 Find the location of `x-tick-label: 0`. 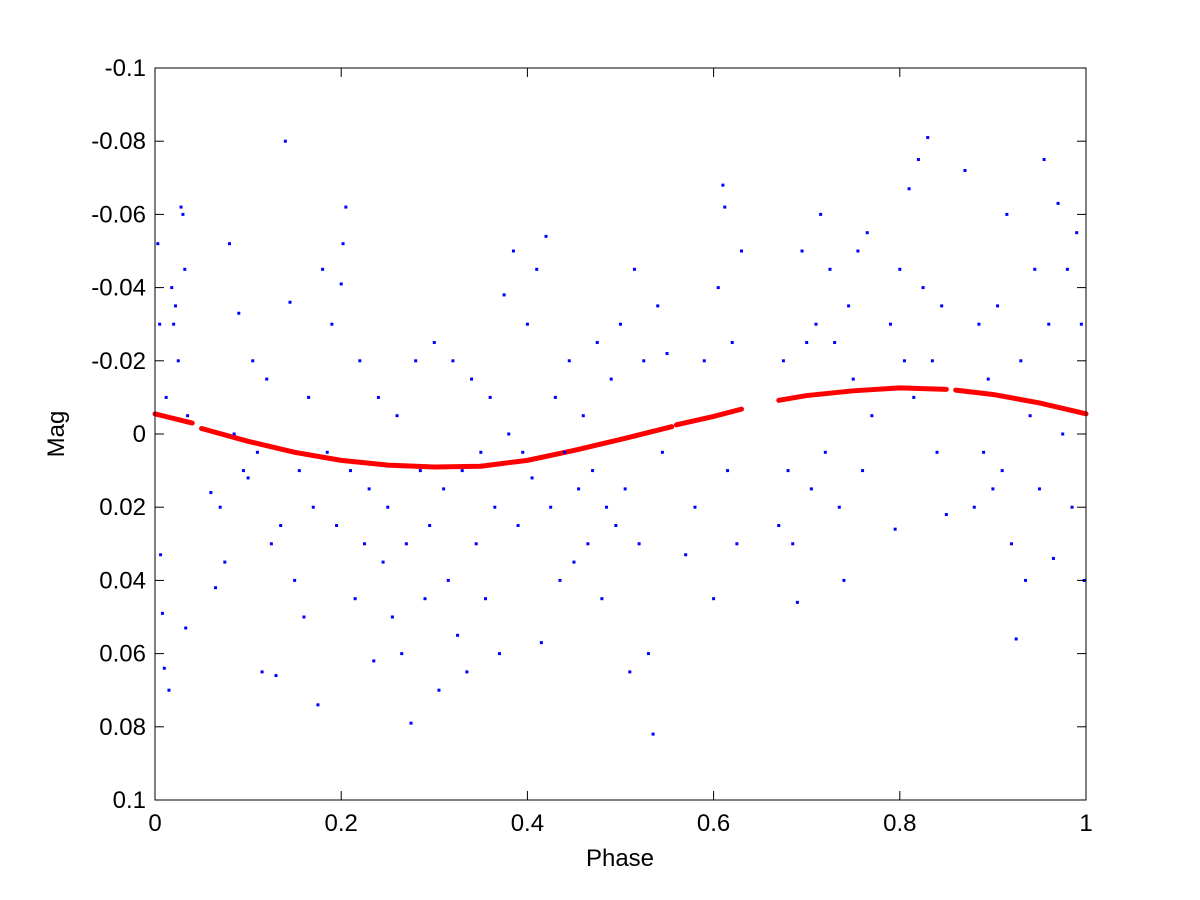

x-tick-label: 0 is located at coordinates (154, 823).